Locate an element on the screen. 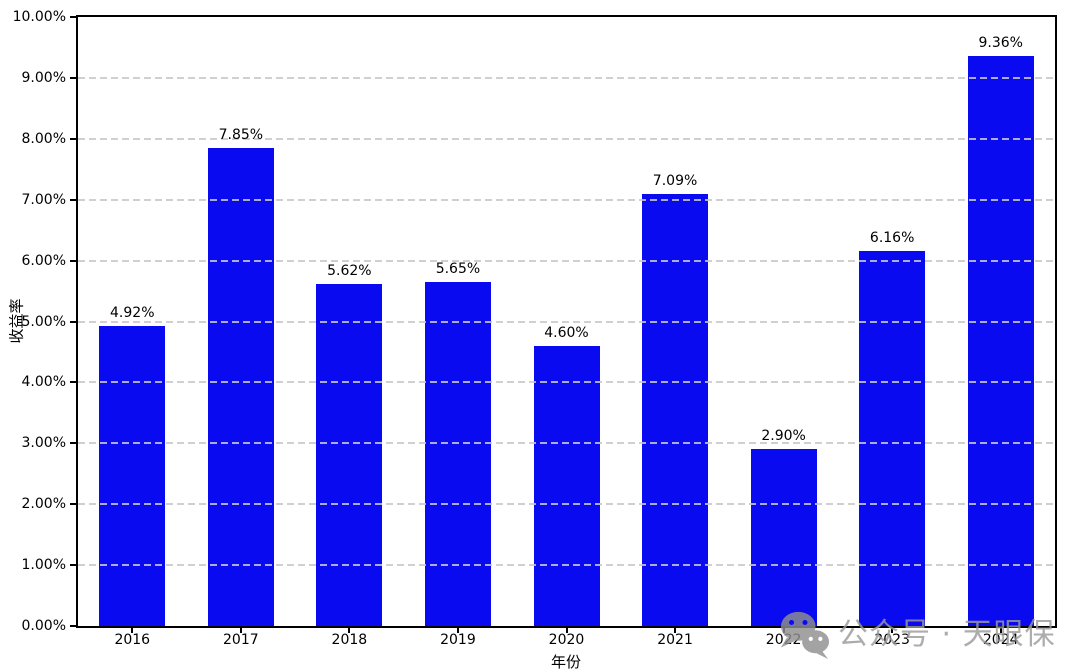 The image size is (1072, 672). y-tick-label: 7.00% is located at coordinates (43, 199).